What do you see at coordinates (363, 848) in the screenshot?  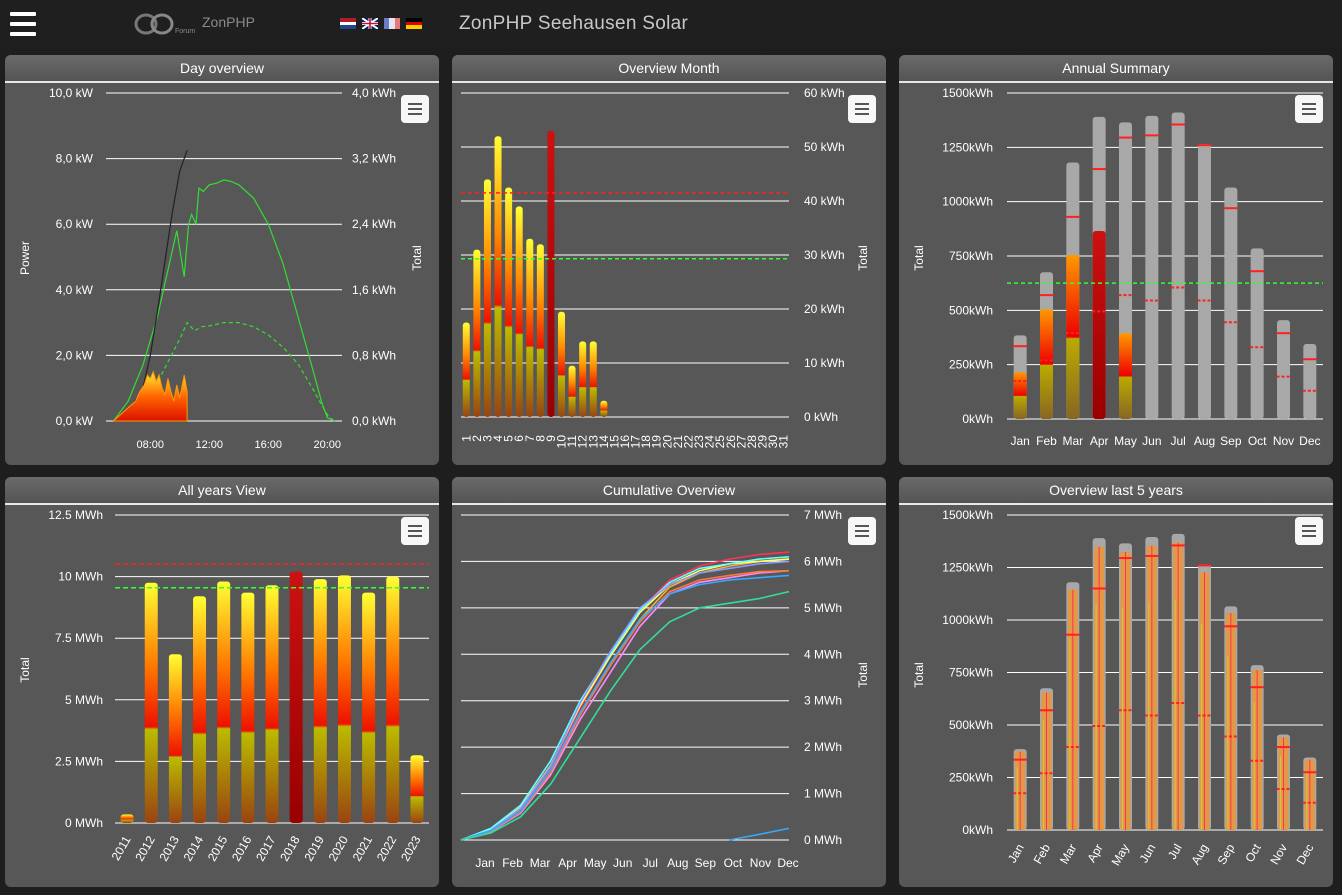 I see `x-tick-label: 2021` at bounding box center [363, 848].